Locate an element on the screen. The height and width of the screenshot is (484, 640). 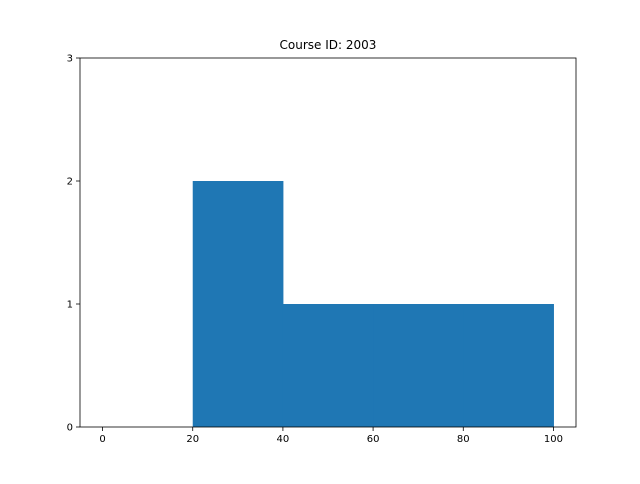
x-tick-label-2: 40 is located at coordinates (283, 439).